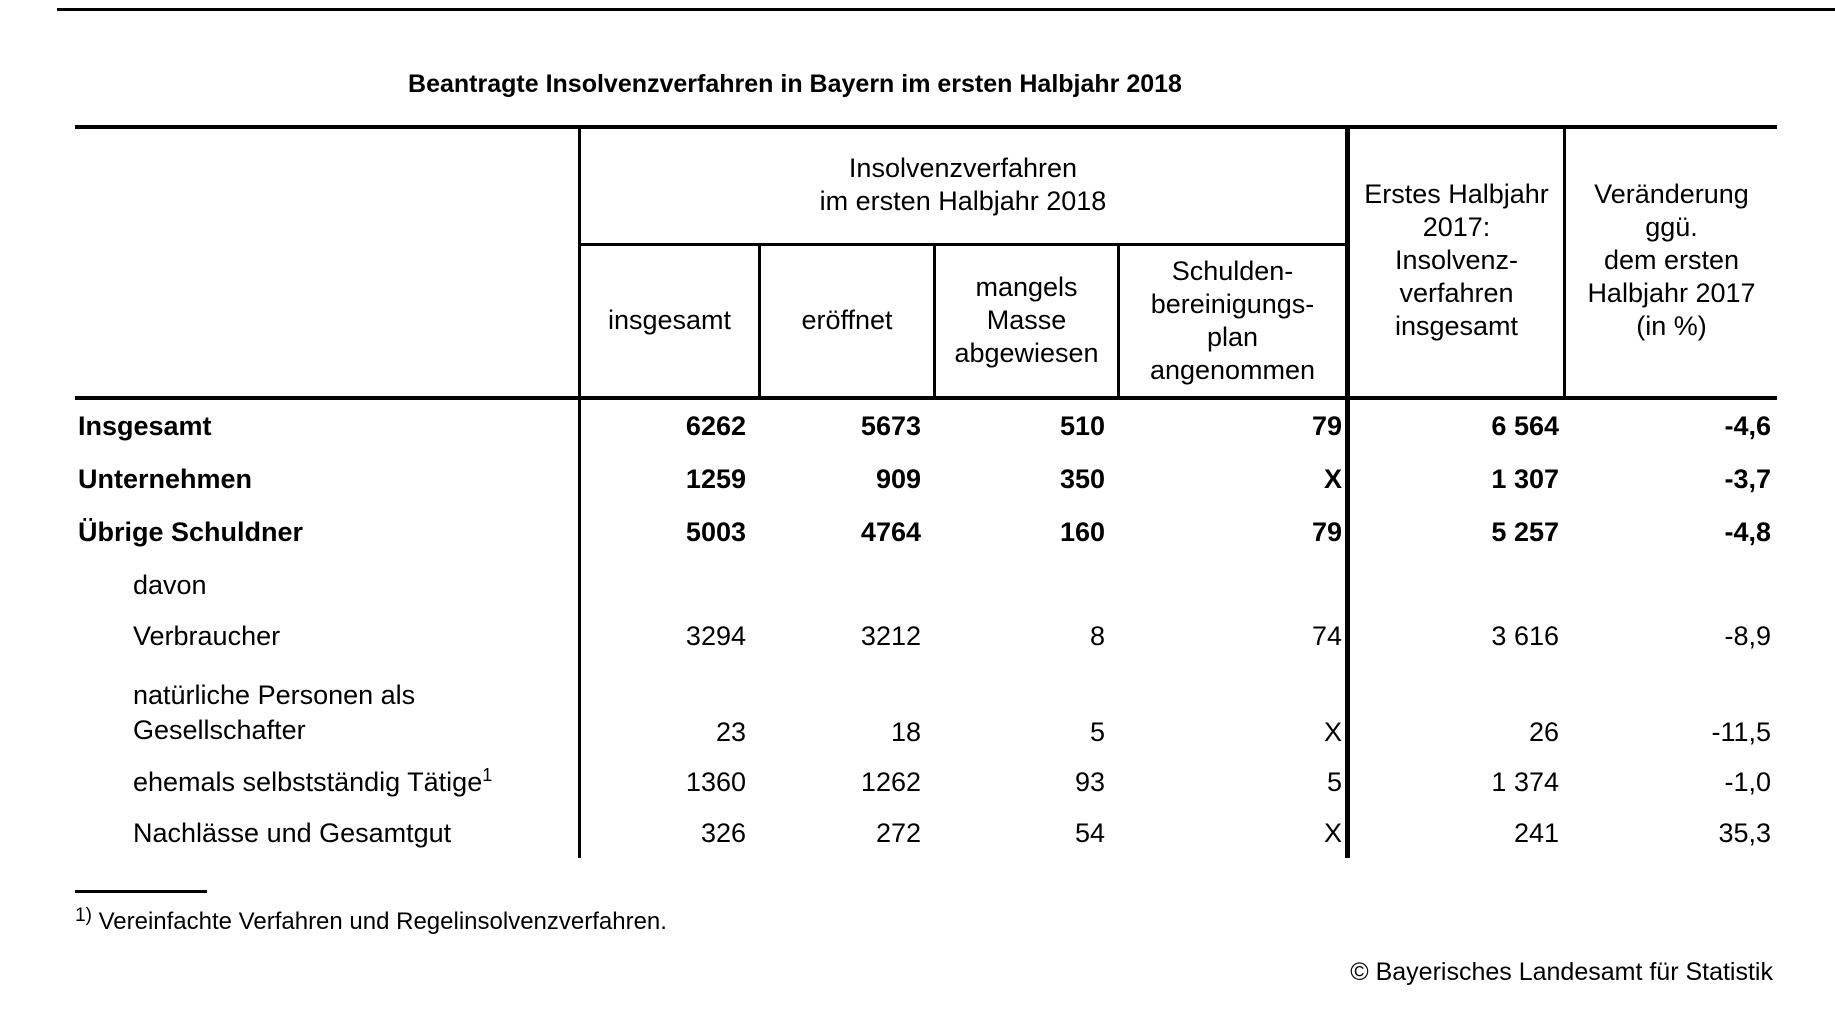 The height and width of the screenshot is (1026, 1835). What do you see at coordinates (579, 491) in the screenshot?
I see `divider-labels-data` at bounding box center [579, 491].